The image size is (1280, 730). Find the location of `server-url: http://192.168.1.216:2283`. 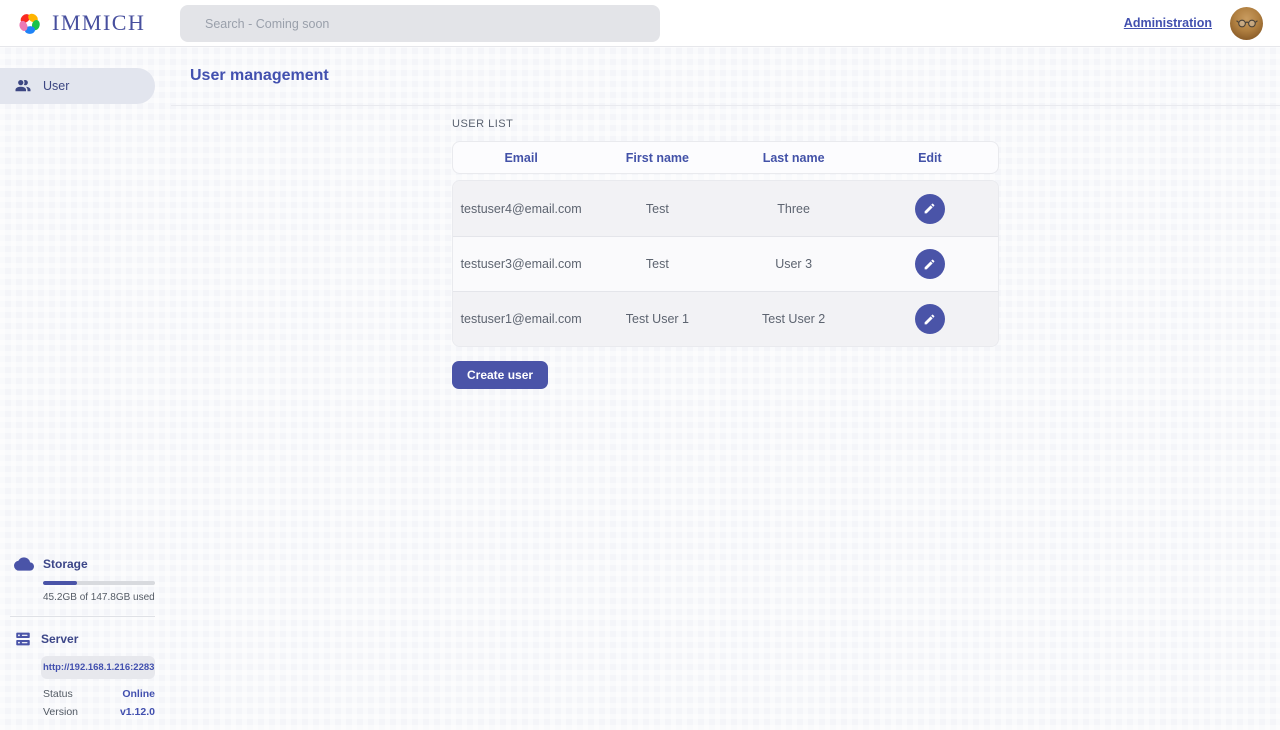

server-url: http://192.168.1.216:2283 is located at coordinates (98, 667).